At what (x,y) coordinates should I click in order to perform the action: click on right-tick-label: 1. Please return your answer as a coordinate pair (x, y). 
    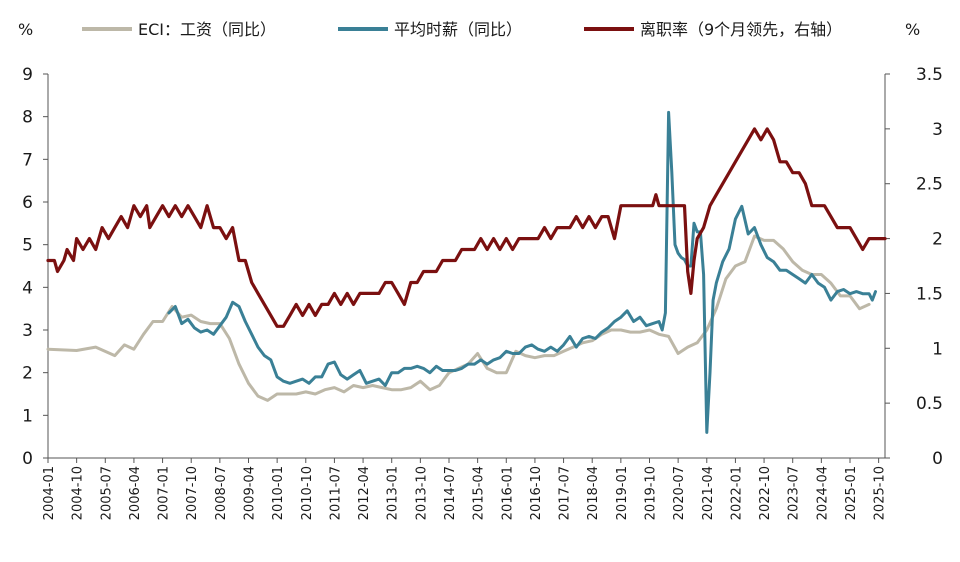
    Looking at the image, I should click on (937, 349).